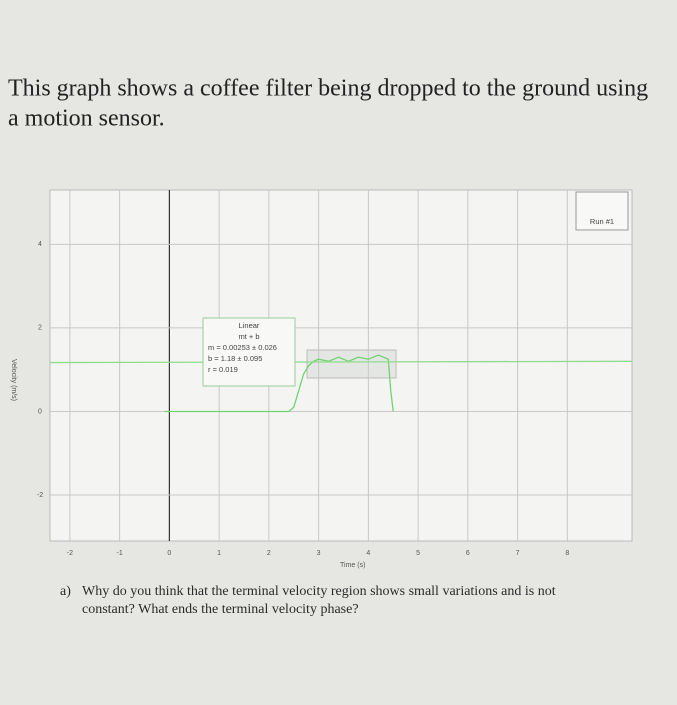 The image size is (677, 705). What do you see at coordinates (269, 553) in the screenshot?
I see `x-tick-label: 2` at bounding box center [269, 553].